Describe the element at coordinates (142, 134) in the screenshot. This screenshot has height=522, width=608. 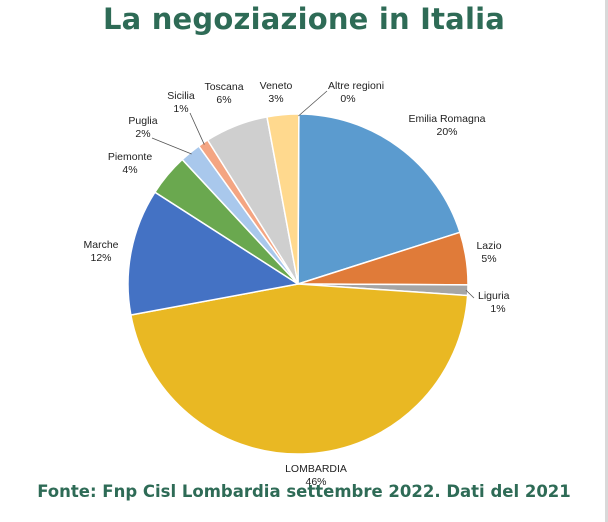
I see `slice-value-puglia: 2%` at that location.